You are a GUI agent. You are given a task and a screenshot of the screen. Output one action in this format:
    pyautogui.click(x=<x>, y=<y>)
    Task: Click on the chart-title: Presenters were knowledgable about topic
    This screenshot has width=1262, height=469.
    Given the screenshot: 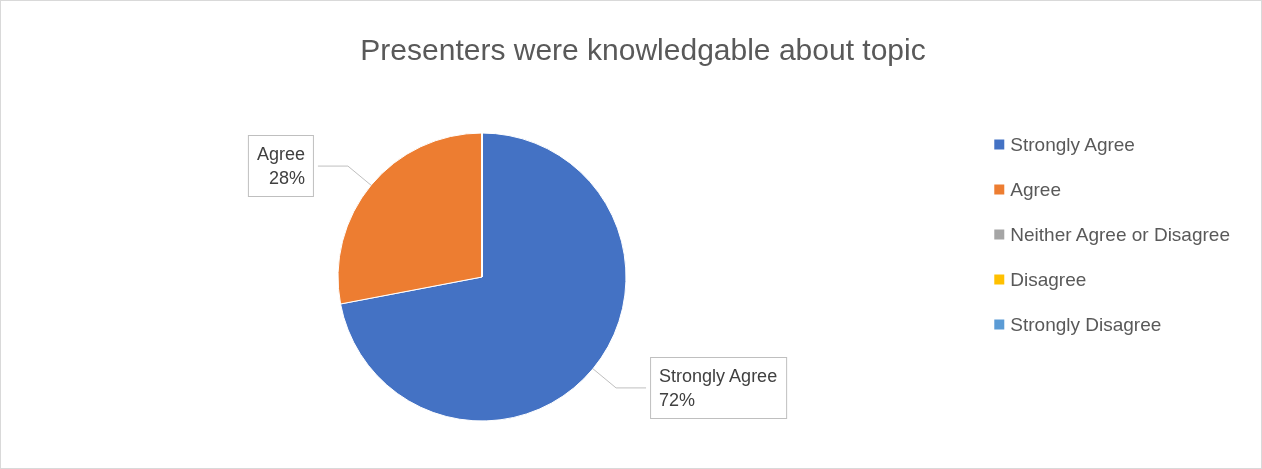 What is the action you would take?
    pyautogui.click(x=643, y=49)
    